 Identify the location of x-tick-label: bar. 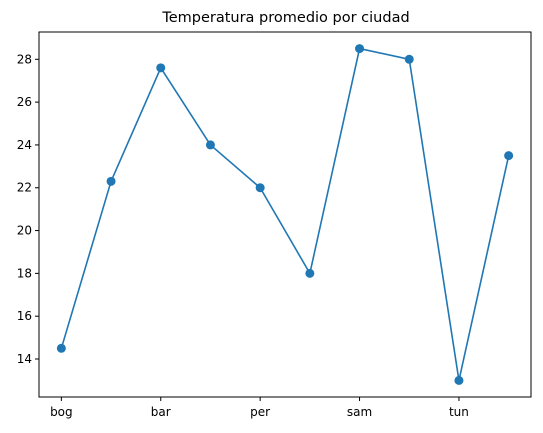
(161, 412).